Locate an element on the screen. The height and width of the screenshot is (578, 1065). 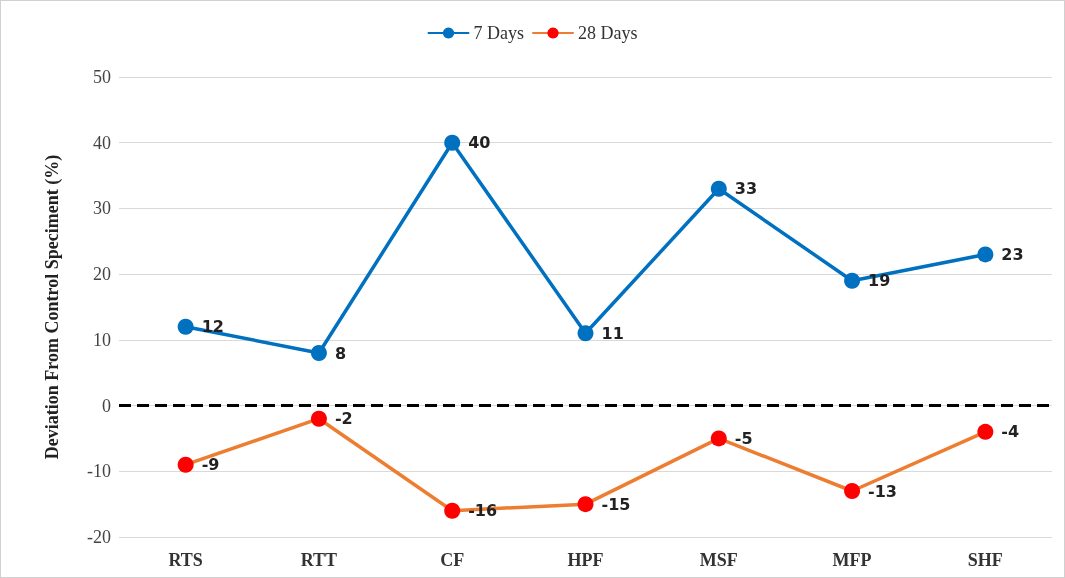
x-tick-label: RTT is located at coordinates (319, 560).